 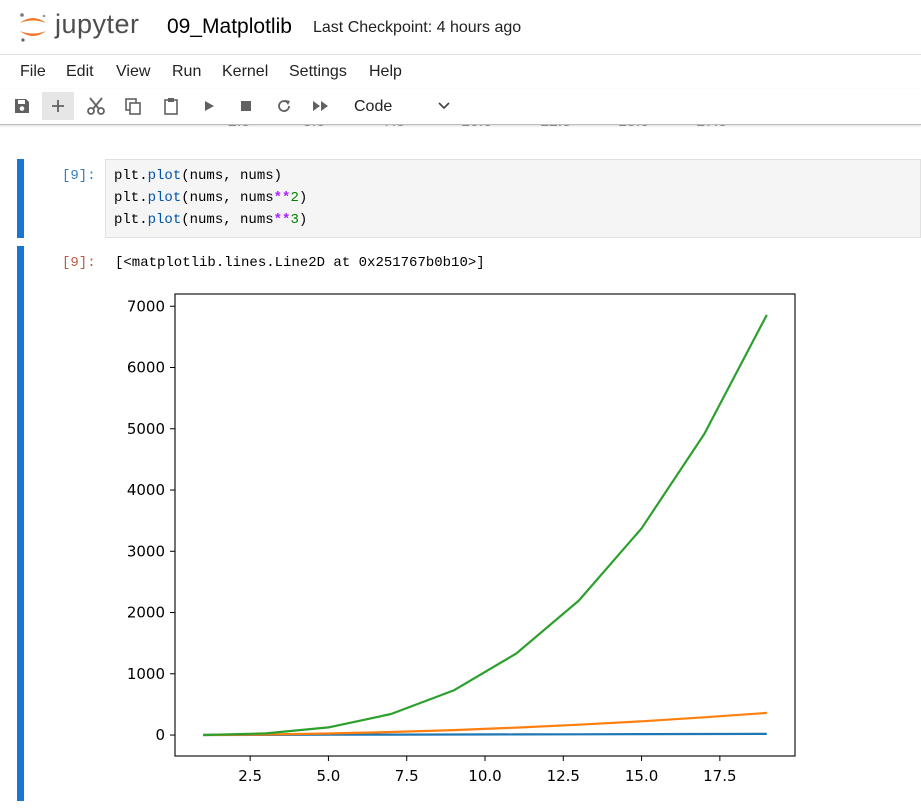 I want to click on stop-button, so click(x=246, y=106).